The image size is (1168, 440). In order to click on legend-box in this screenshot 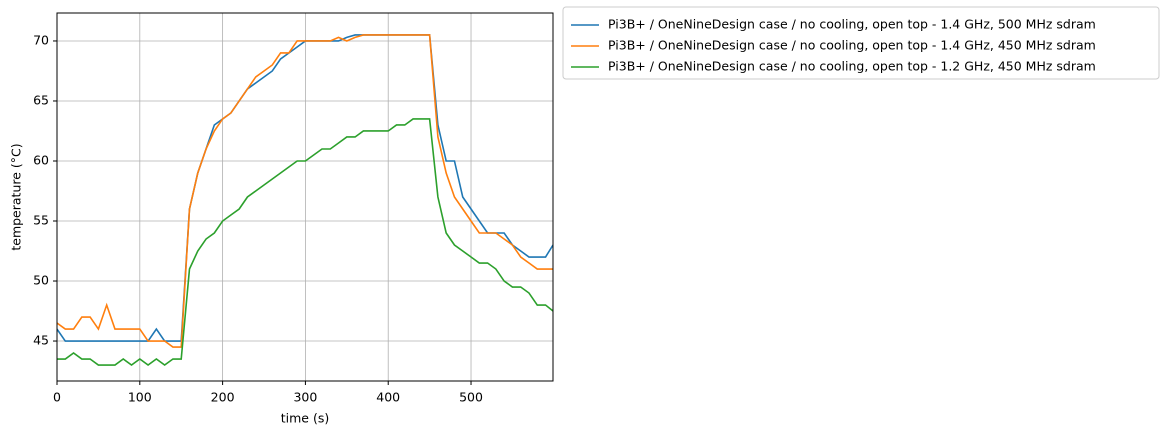, I will do `click(861, 43)`.